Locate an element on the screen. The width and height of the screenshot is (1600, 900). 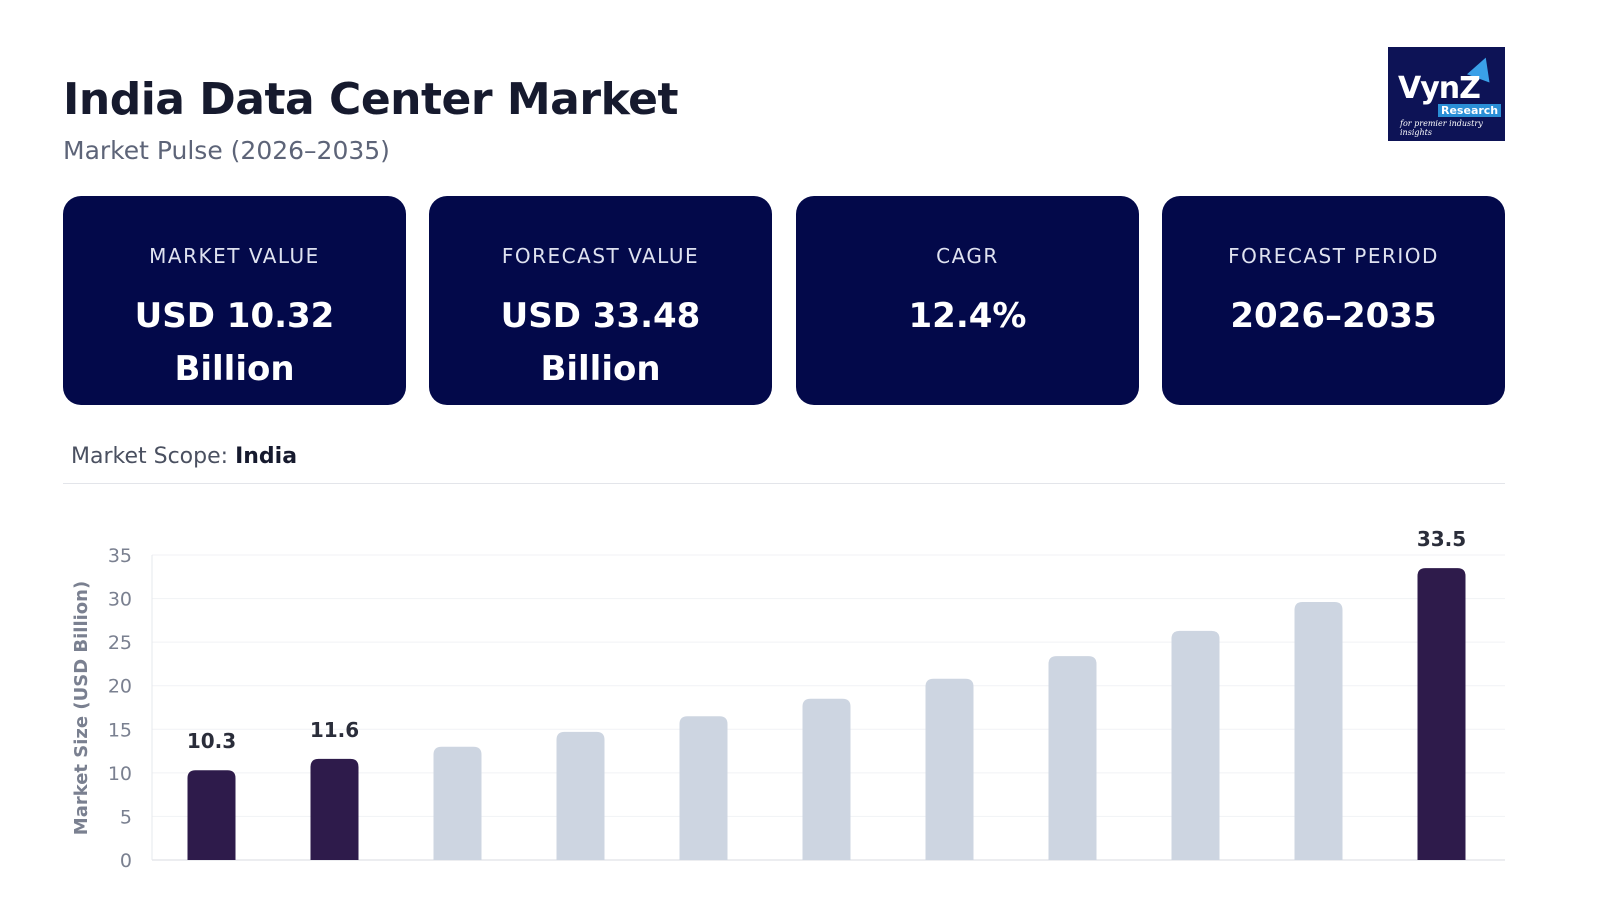
data-label: 33.5 is located at coordinates (1441, 539).